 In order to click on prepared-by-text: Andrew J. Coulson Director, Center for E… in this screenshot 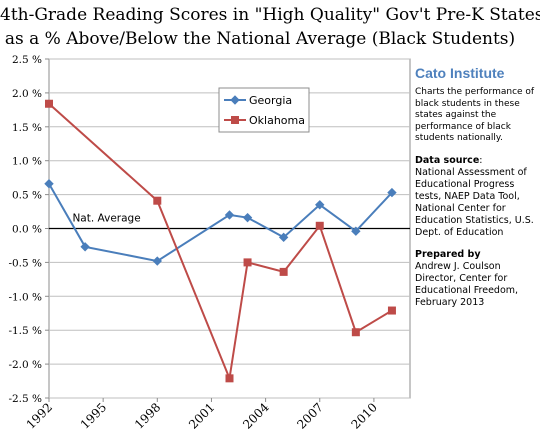, I will do `click(467, 284)`.